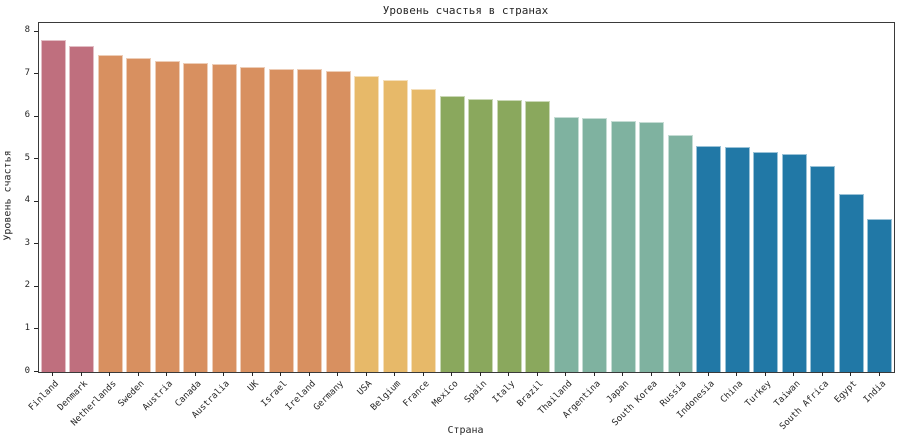  Describe the element at coordinates (880, 295) in the screenshot. I see `bar-india` at that location.